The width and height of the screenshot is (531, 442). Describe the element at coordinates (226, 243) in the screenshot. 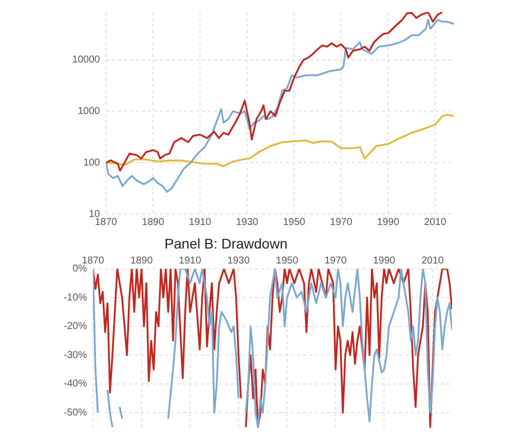

I see `chart-title: Panel B: Drawdown` at that location.